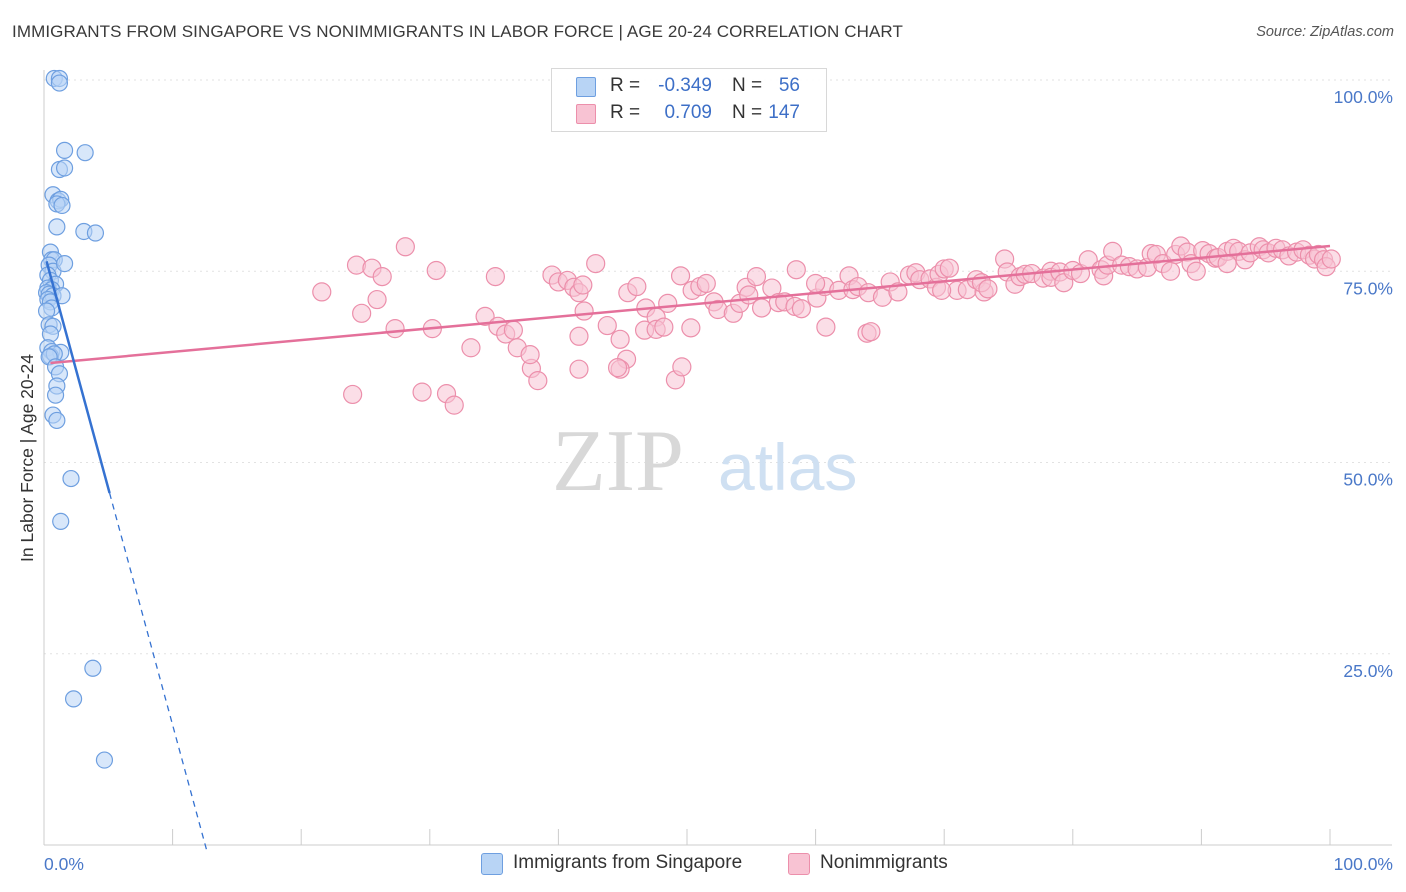  What do you see at coordinates (1325, 32) in the screenshot?
I see `source-credit: Source: ZipAtlas.com` at bounding box center [1325, 32].